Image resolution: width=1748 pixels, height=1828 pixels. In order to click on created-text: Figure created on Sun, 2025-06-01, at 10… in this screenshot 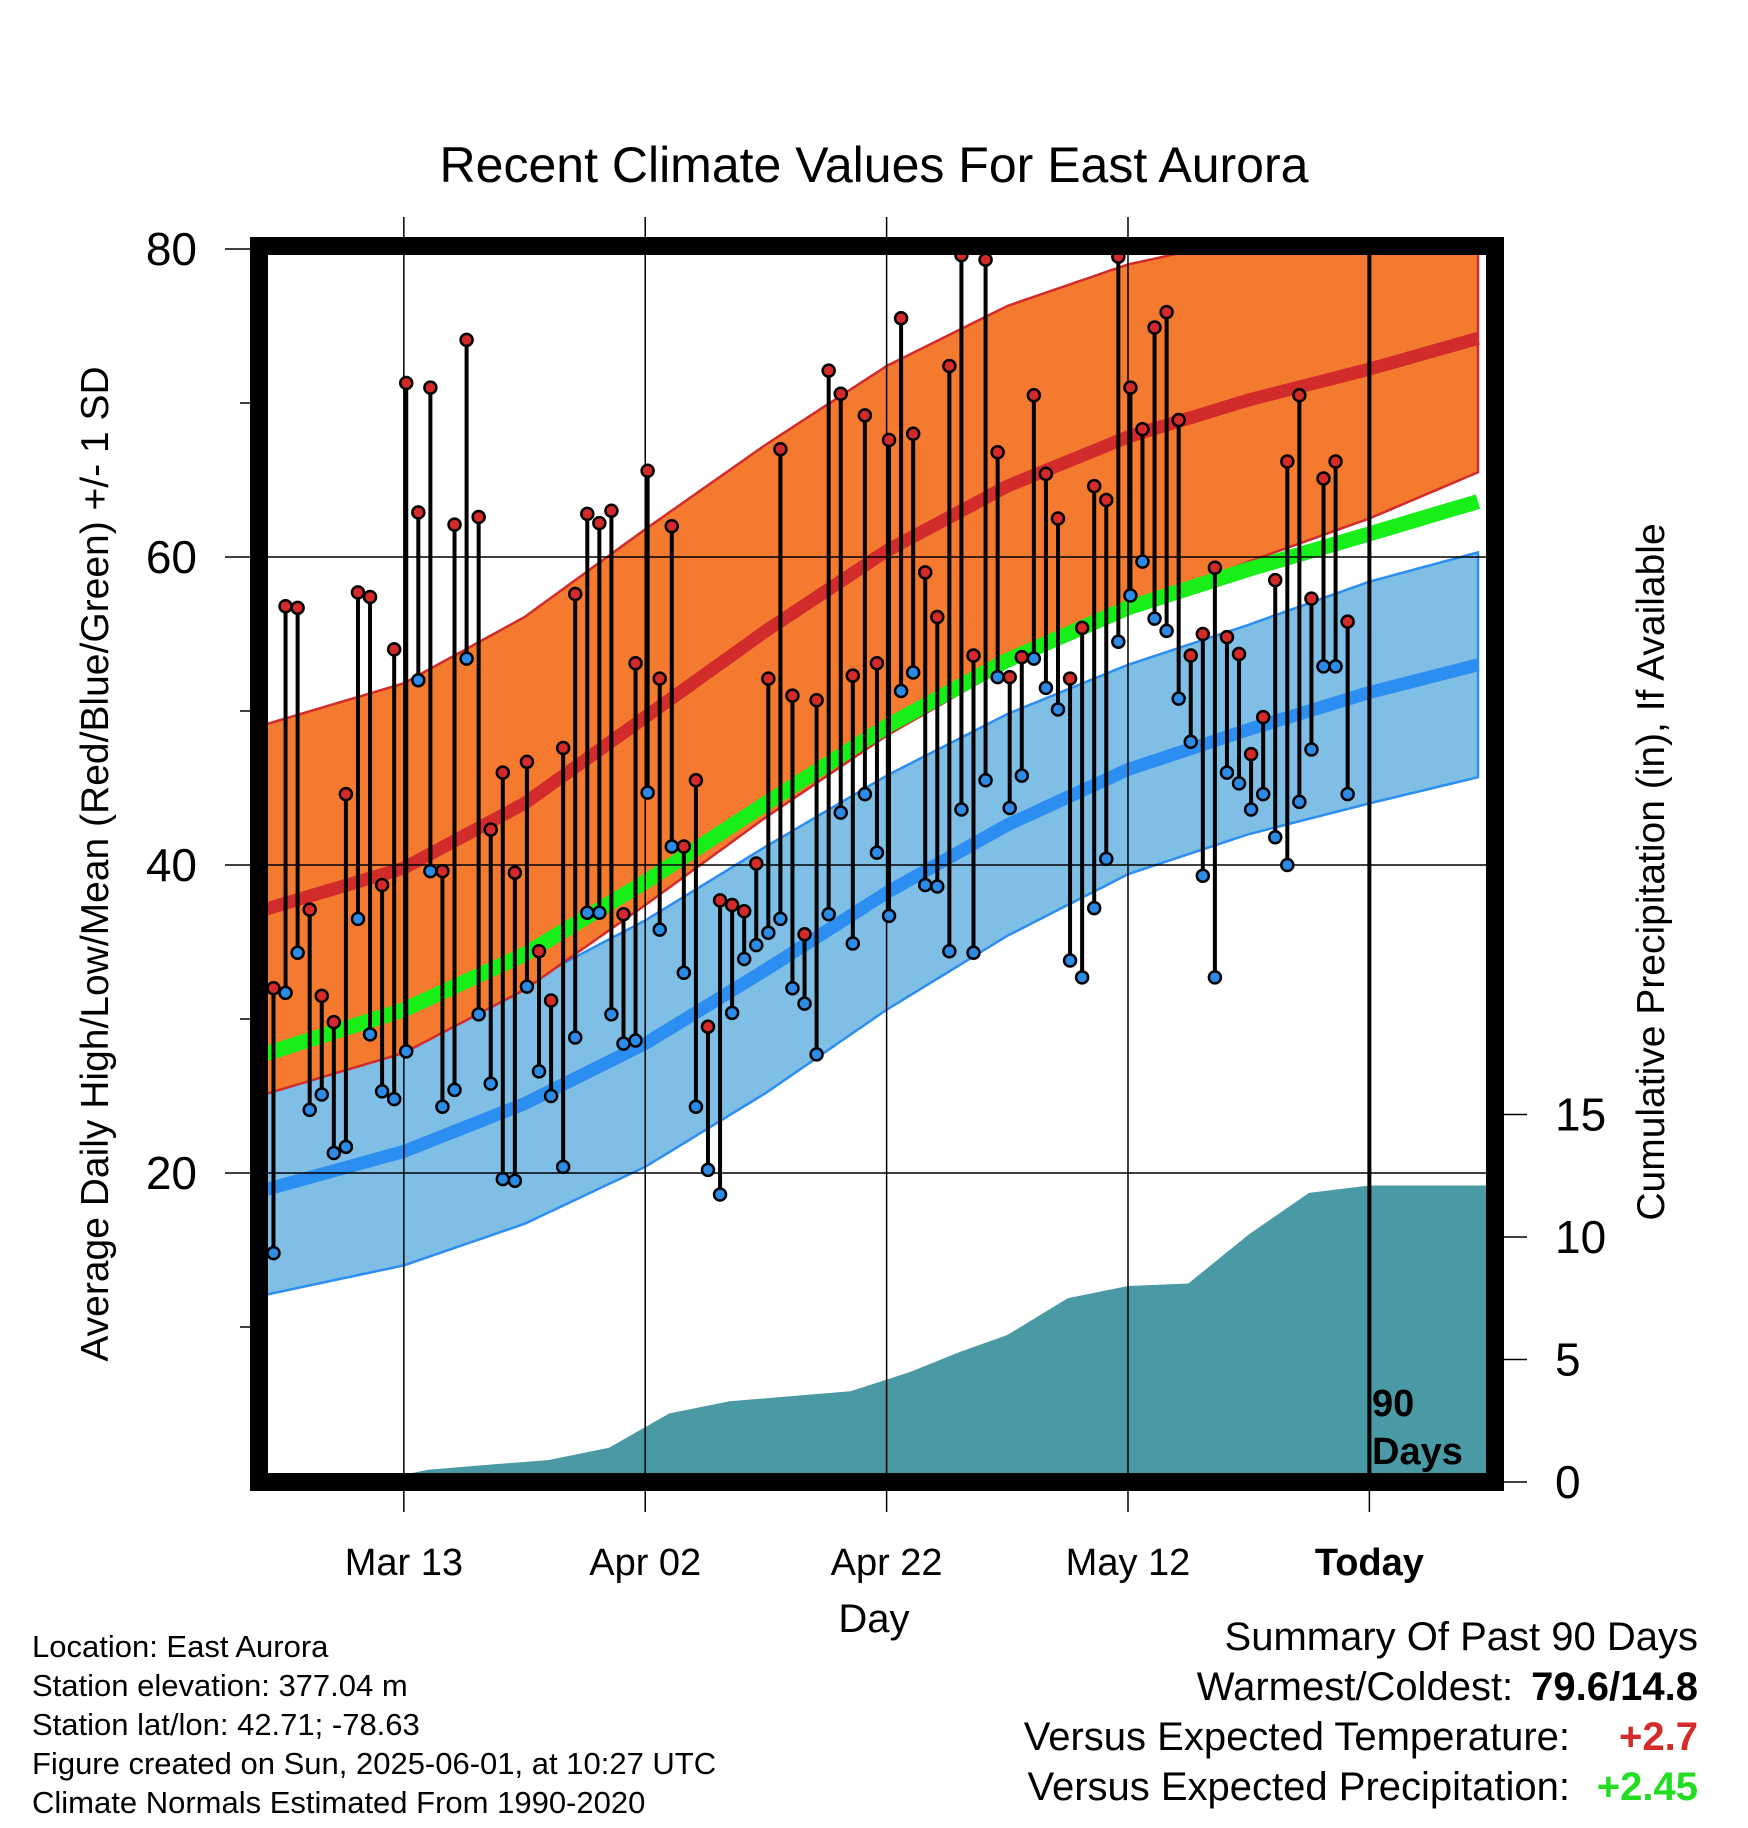, I will do `click(374, 1763)`.